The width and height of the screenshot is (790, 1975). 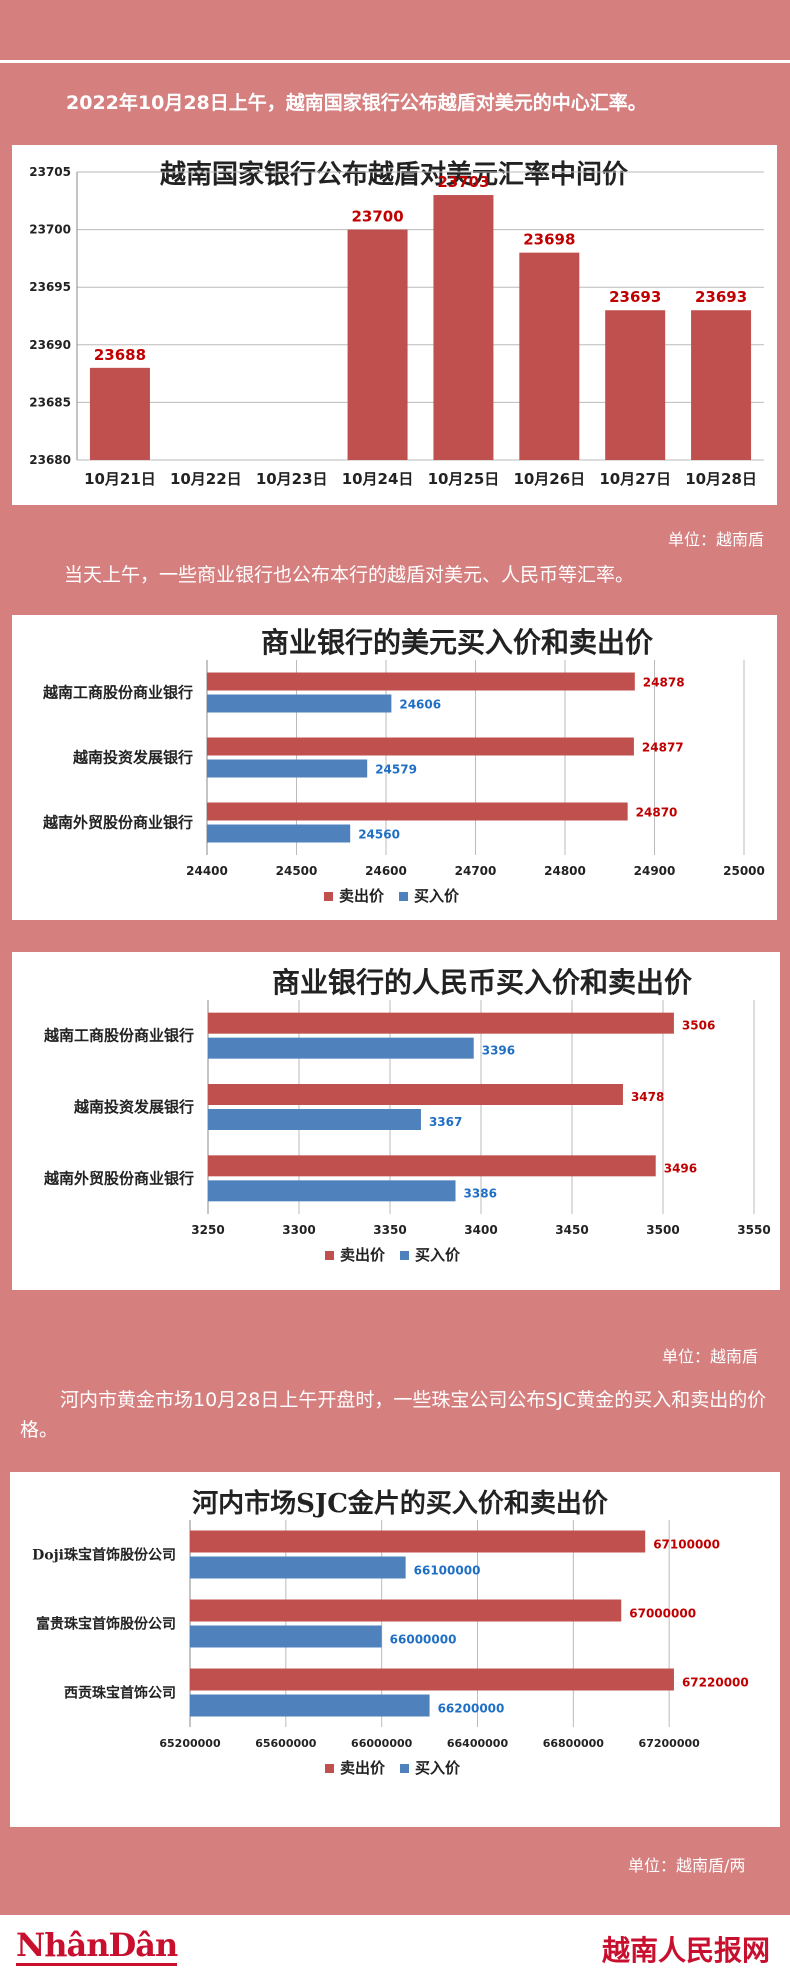 I want to click on category-label: Doji珠宝首饰股份公司, so click(x=104, y=1555).